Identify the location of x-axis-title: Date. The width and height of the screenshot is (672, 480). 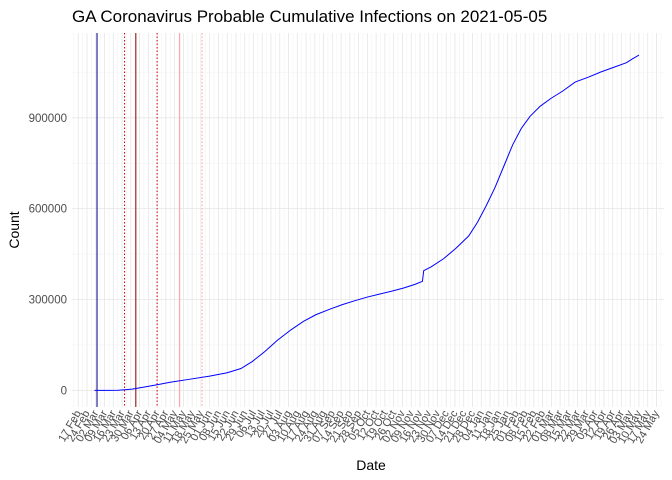
(371, 465).